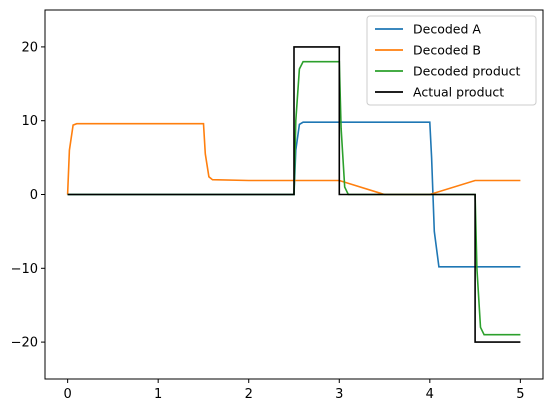 Image resolution: width=554 pixels, height=413 pixels. Describe the element at coordinates (28, 195) in the screenshot. I see `y-axis: −20 −10 0 10 20` at that location.